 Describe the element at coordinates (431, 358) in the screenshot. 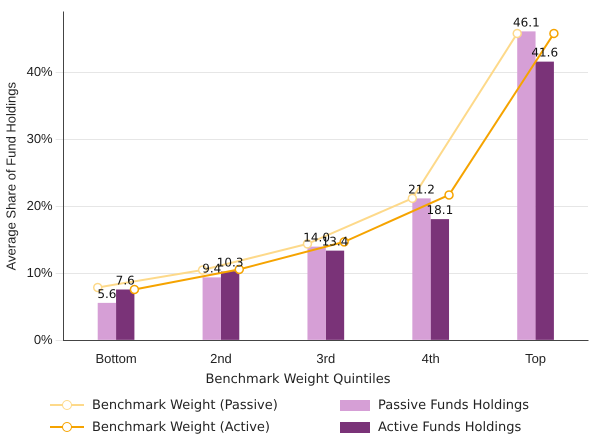

I see `x-tick-label: 4th` at that location.